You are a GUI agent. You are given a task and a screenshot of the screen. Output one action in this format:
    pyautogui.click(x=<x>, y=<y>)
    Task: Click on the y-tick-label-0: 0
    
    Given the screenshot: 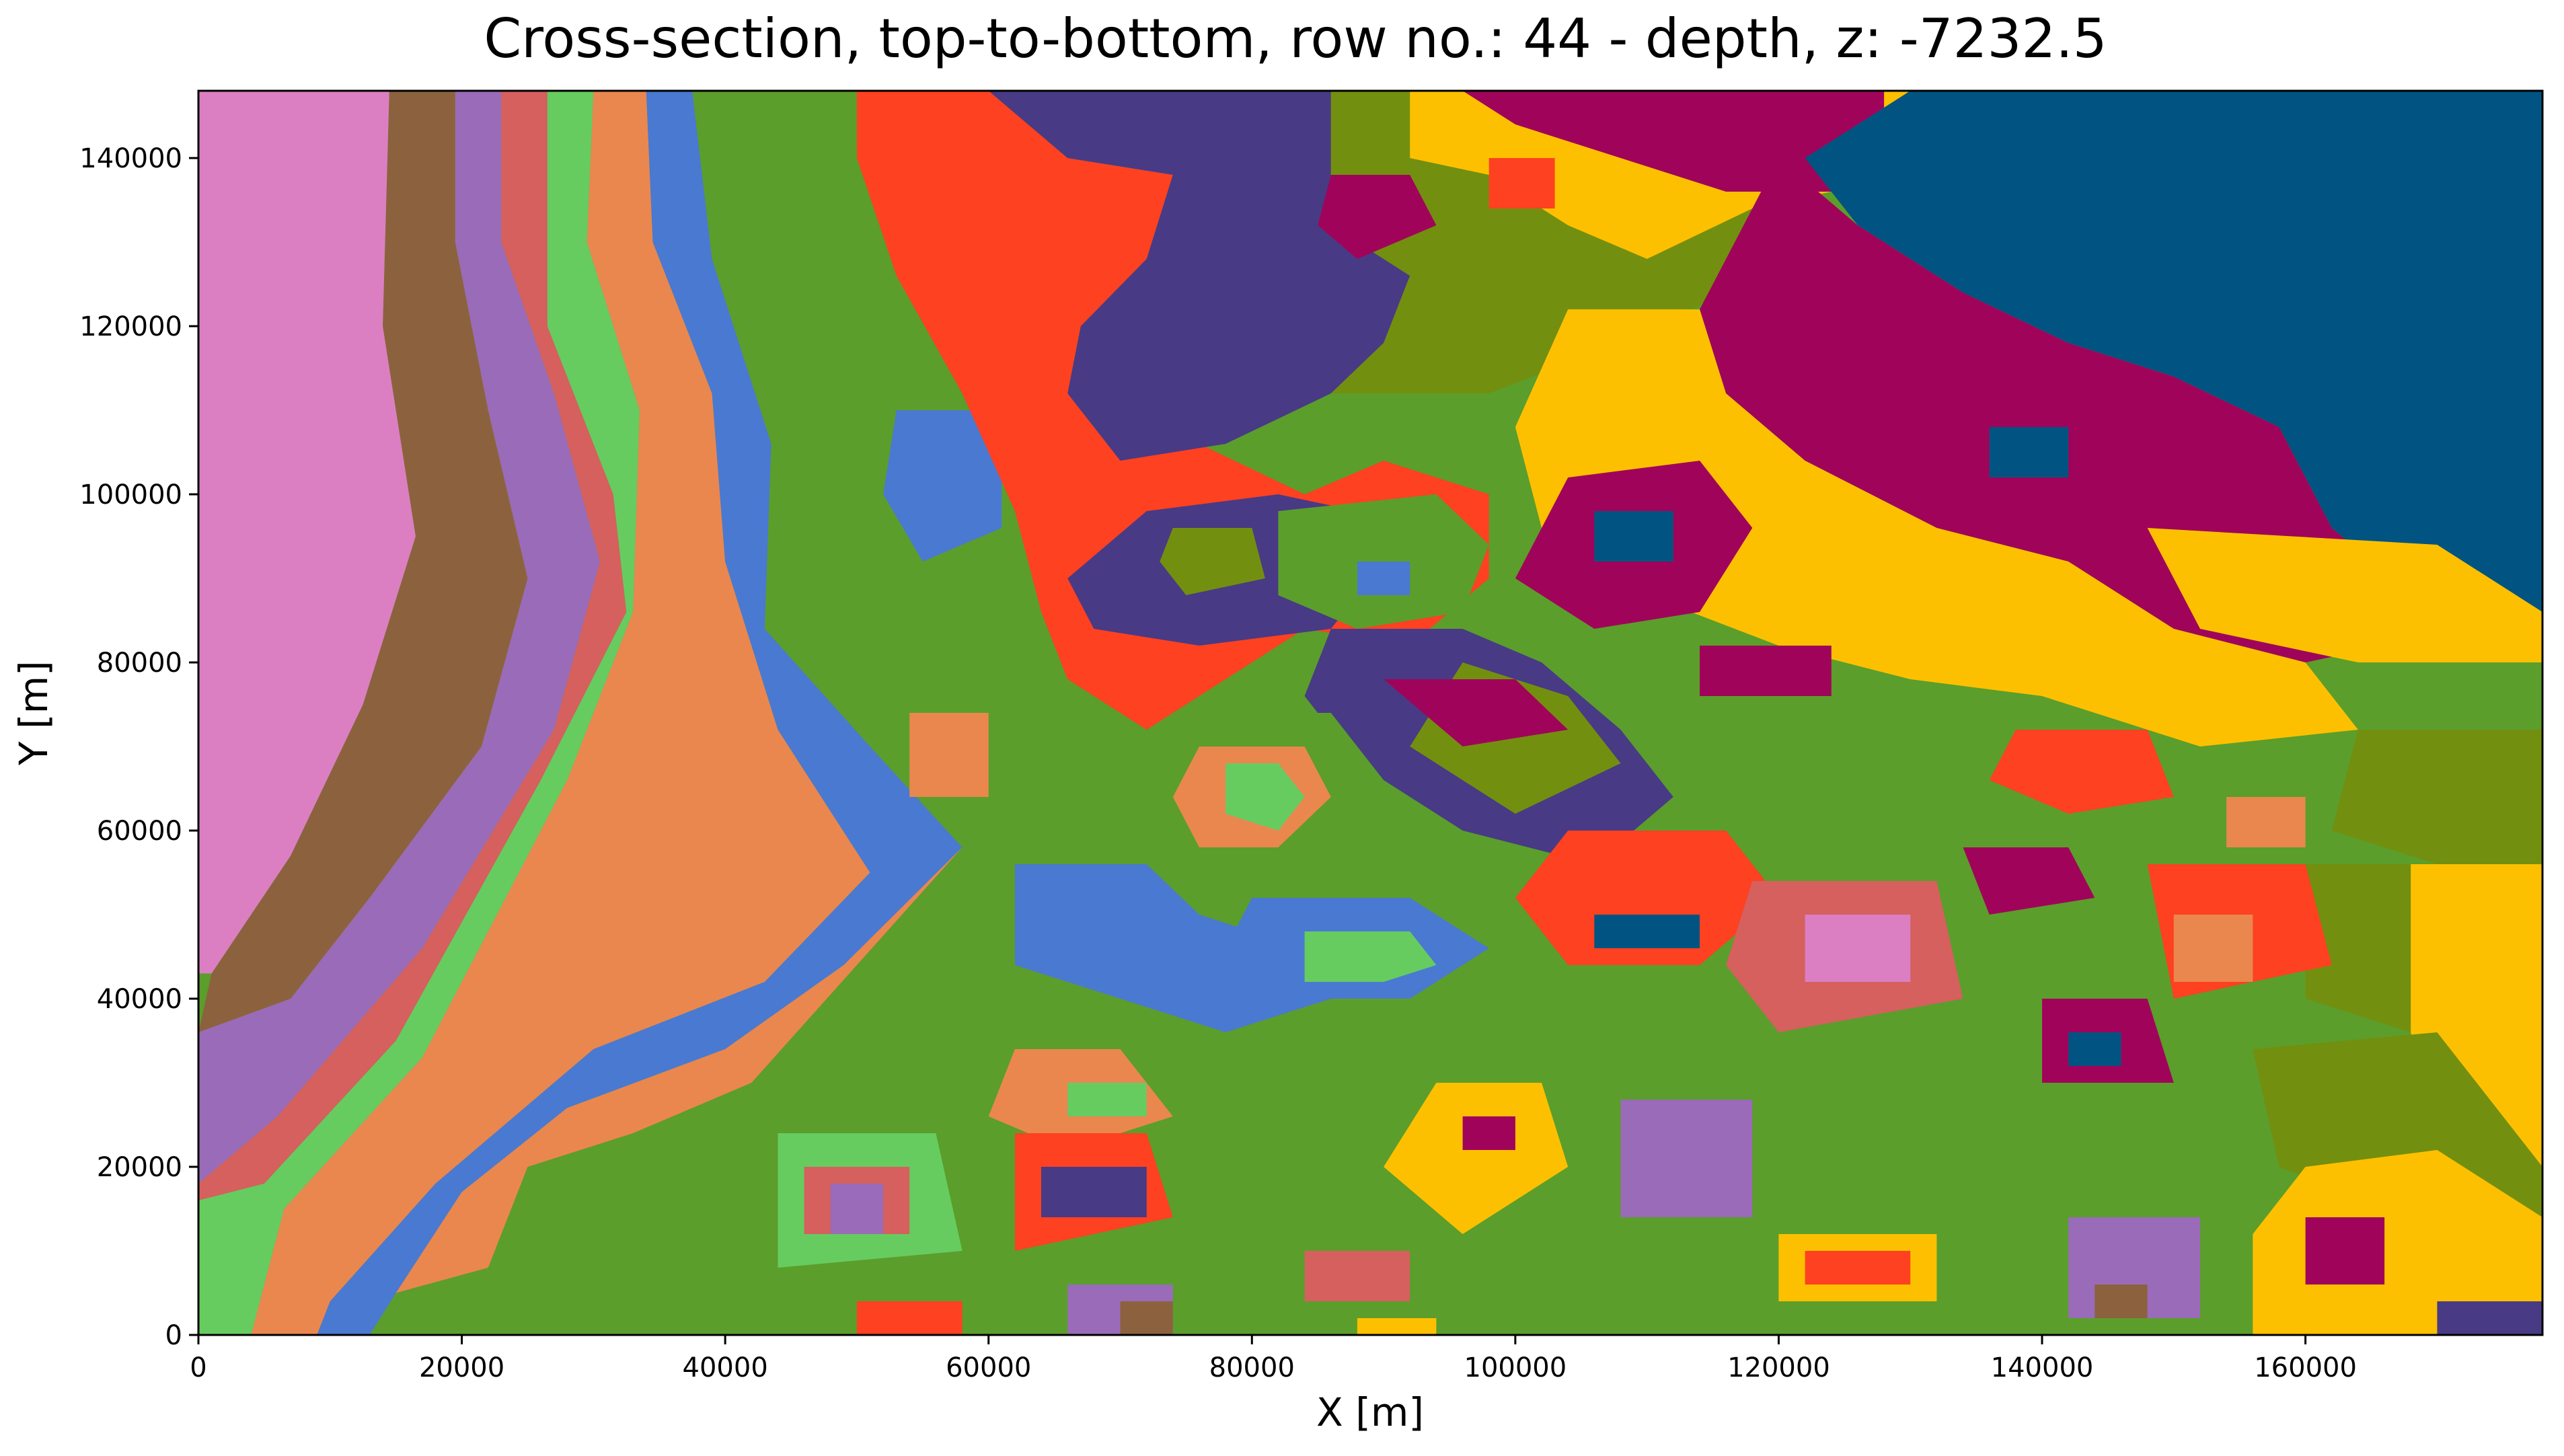 What is the action you would take?
    pyautogui.click(x=173, y=1335)
    